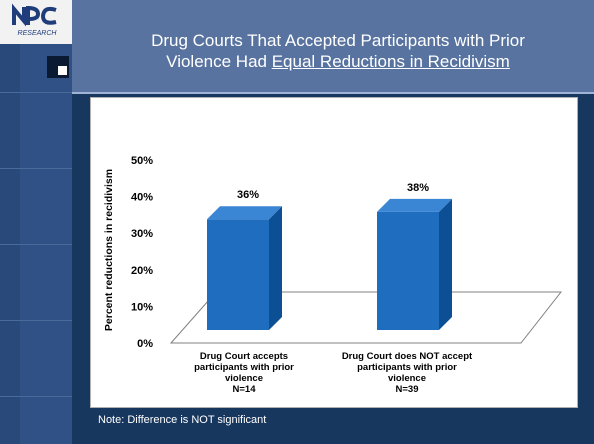  What do you see at coordinates (245, 389) in the screenshot?
I see `x-category-label-line: N=14` at bounding box center [245, 389].